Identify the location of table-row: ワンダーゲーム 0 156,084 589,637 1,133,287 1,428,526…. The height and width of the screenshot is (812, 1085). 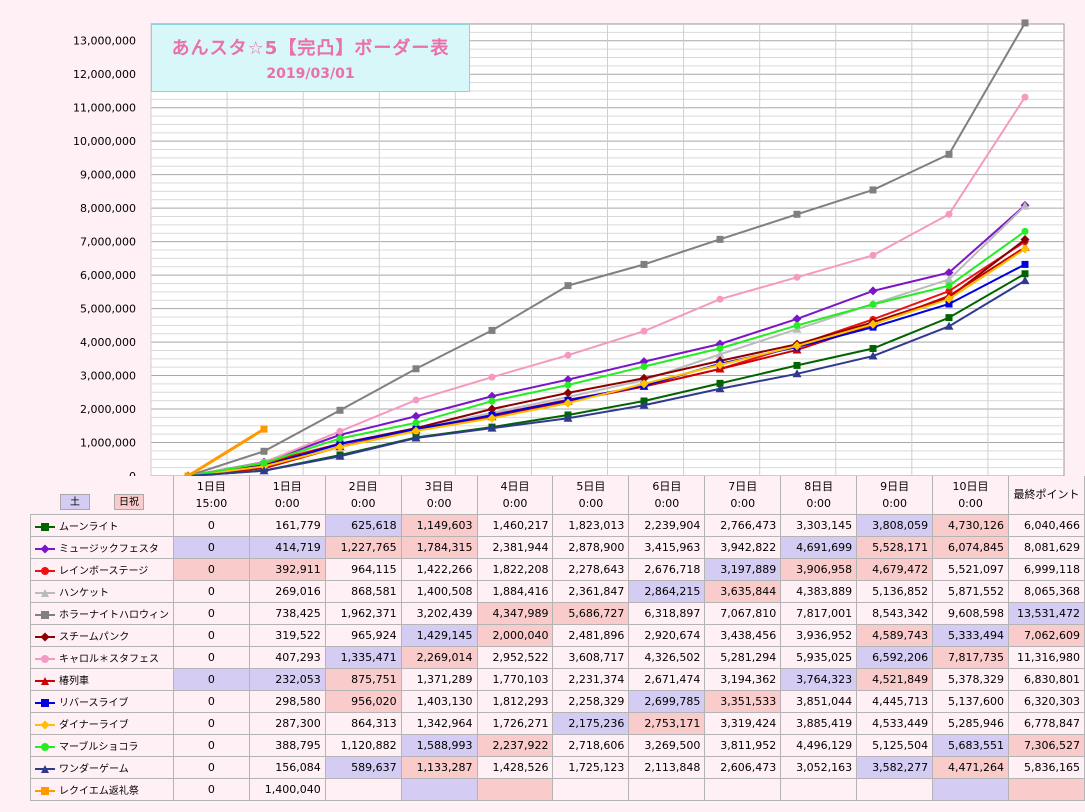
(557, 767).